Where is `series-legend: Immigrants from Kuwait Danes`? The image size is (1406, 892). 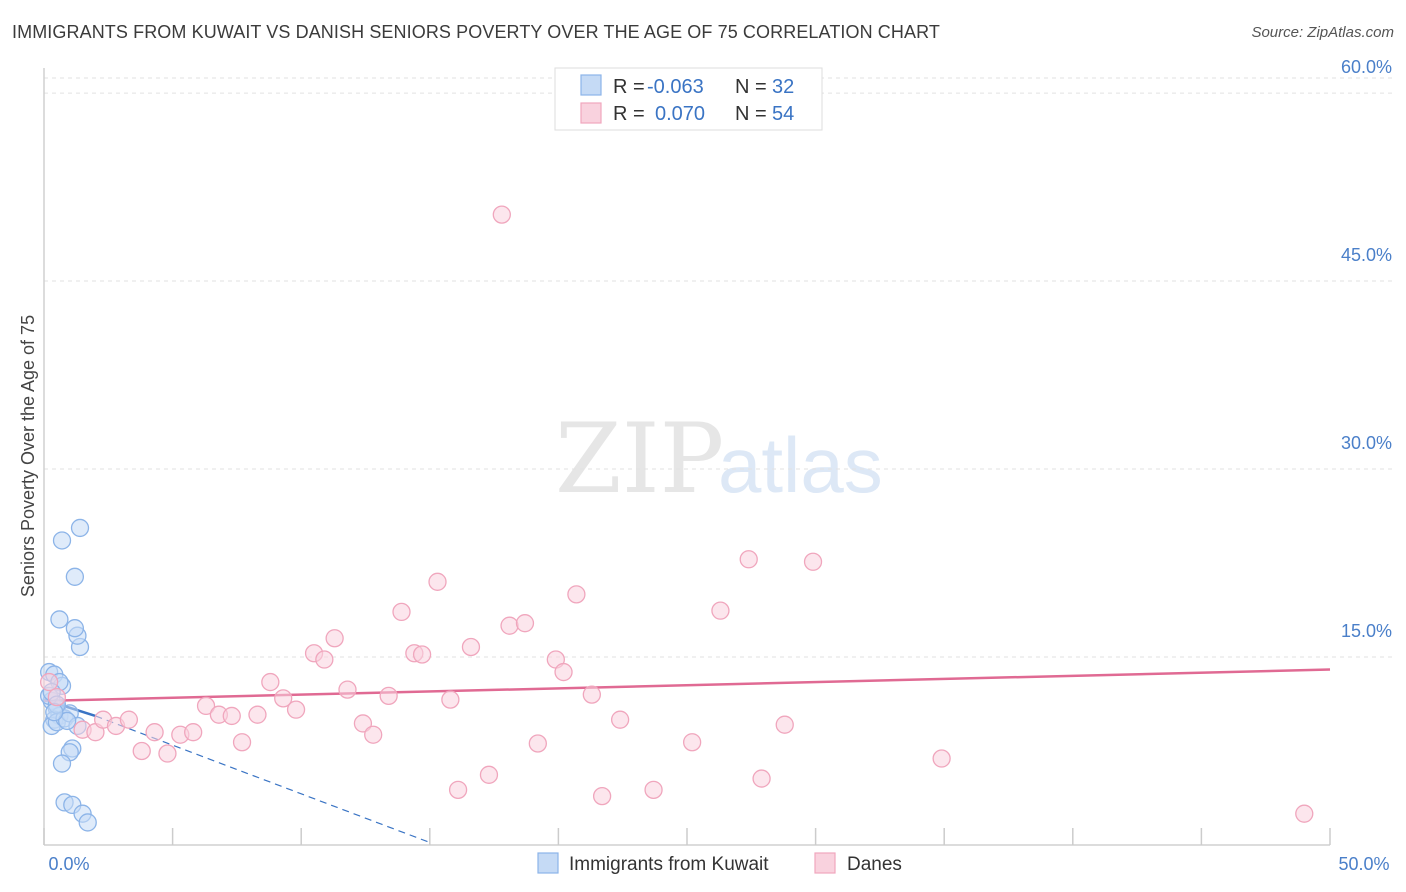 series-legend: Immigrants from Kuwait Danes is located at coordinates (719, 863).